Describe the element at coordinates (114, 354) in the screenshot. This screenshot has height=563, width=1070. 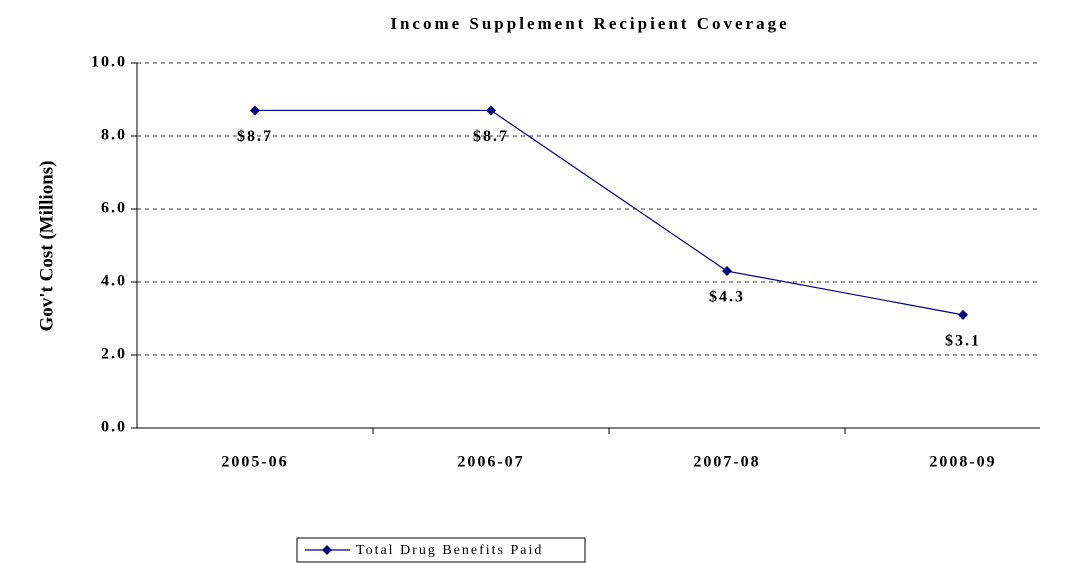
I see `y-tick-label: 2.0` at that location.